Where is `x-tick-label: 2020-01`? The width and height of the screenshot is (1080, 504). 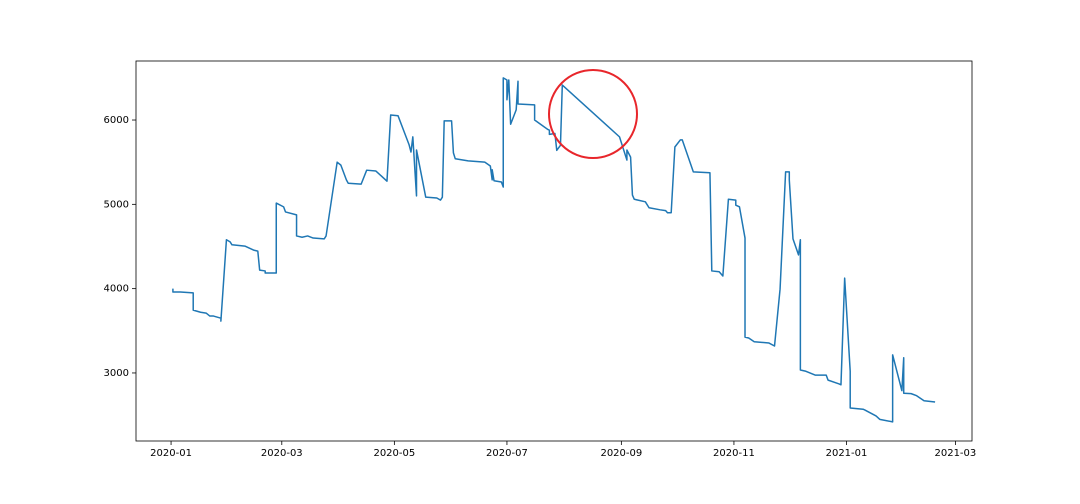 x-tick-label: 2020-01 is located at coordinates (171, 453).